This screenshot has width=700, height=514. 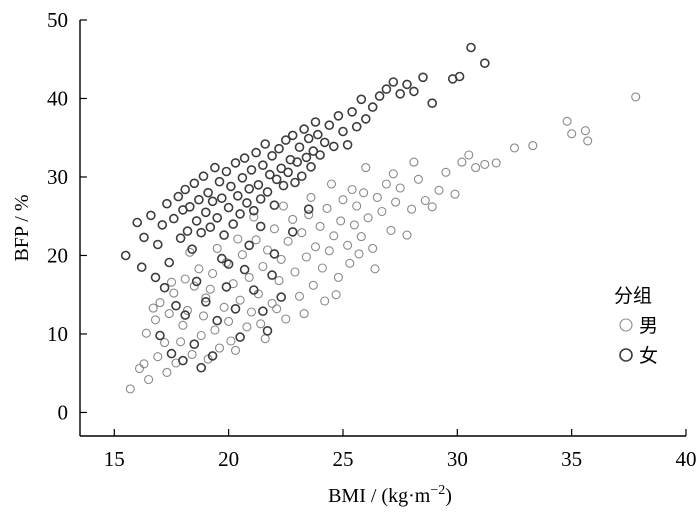 I want to click on x-tick-label: 20, so click(x=228, y=459).